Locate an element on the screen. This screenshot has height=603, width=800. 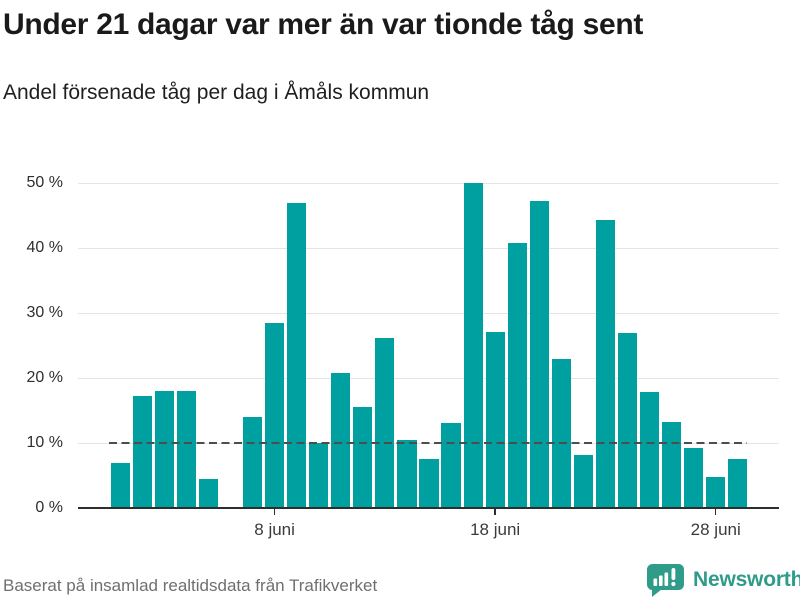
newsworthy-logo: Newsworthy is located at coordinates (723, 581).